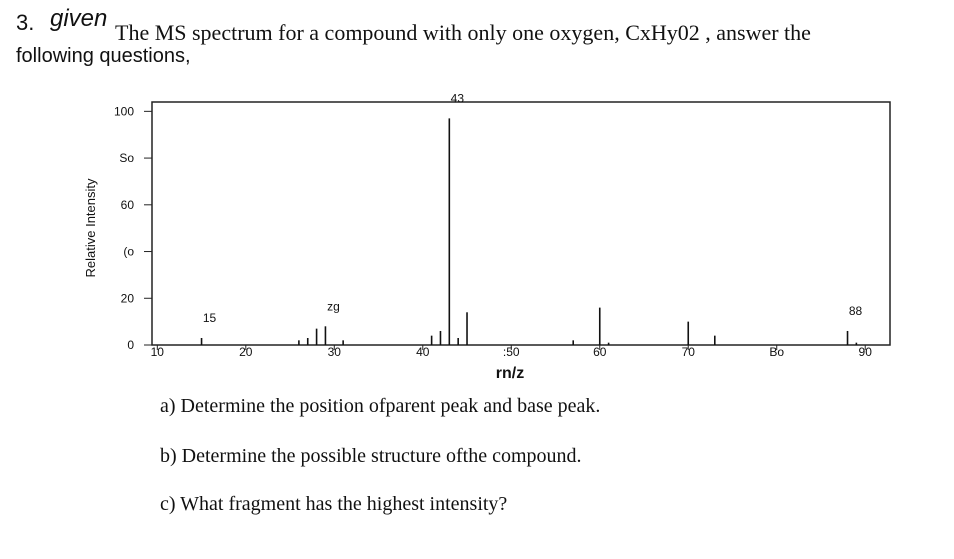  I want to click on x-tick-label: 20, so click(246, 352).